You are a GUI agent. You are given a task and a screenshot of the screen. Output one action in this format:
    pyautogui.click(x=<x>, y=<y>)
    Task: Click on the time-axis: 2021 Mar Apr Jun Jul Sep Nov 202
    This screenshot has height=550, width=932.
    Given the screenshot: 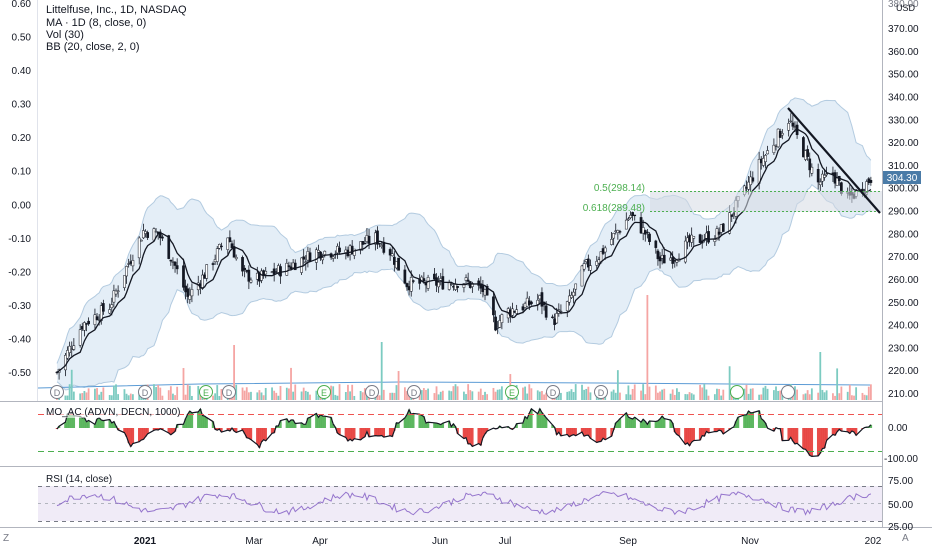 What is the action you would take?
    pyautogui.click(x=508, y=541)
    